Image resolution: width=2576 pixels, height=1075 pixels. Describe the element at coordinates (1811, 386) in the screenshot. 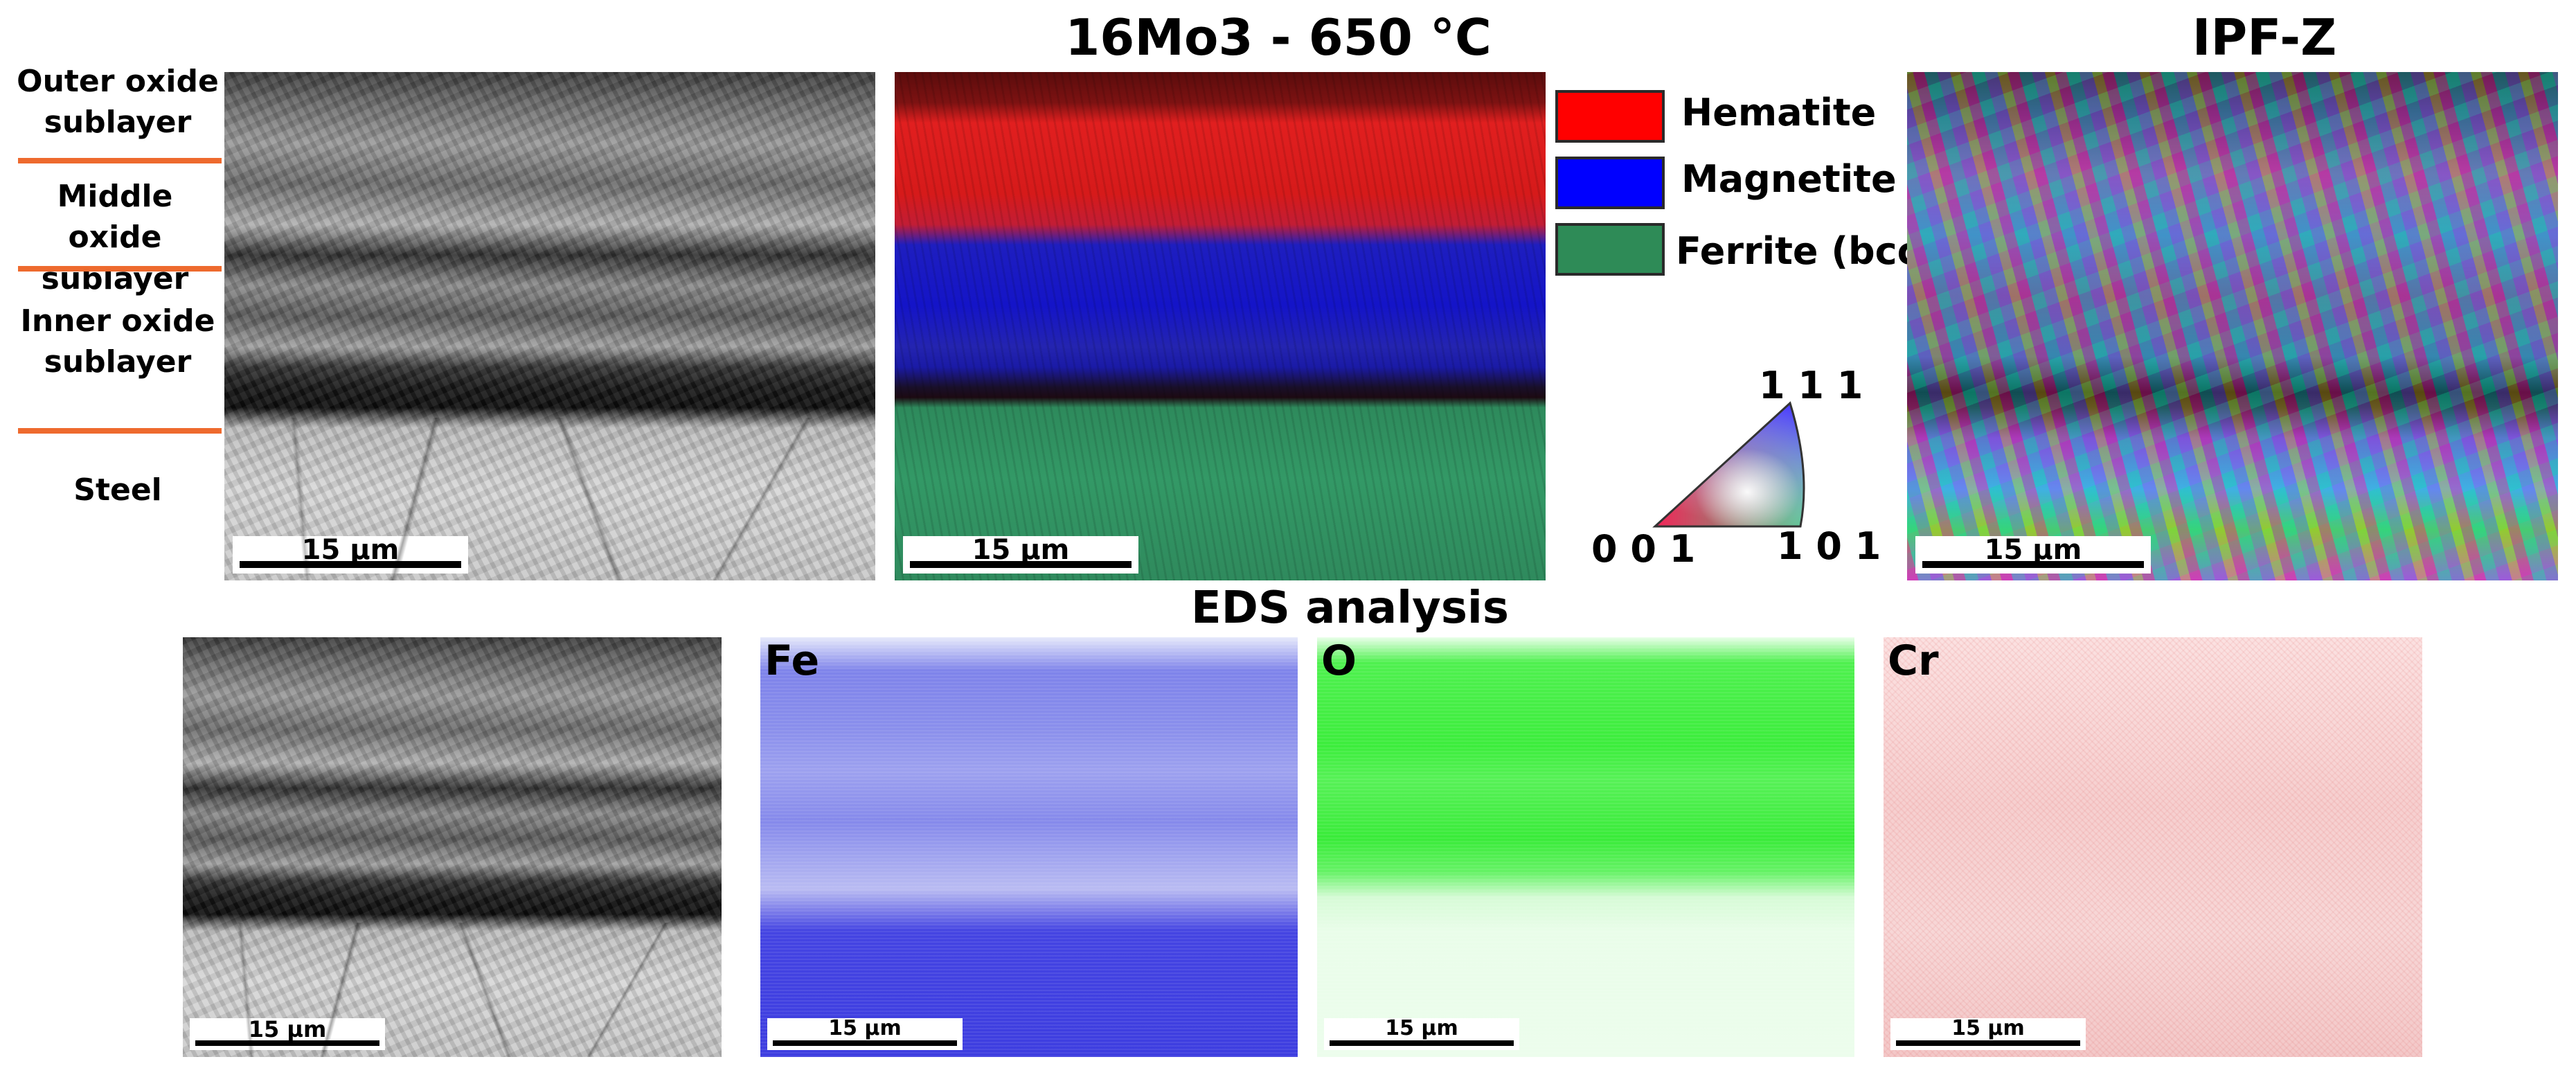

I see `ipf-key-top-label: 1 1 1` at that location.